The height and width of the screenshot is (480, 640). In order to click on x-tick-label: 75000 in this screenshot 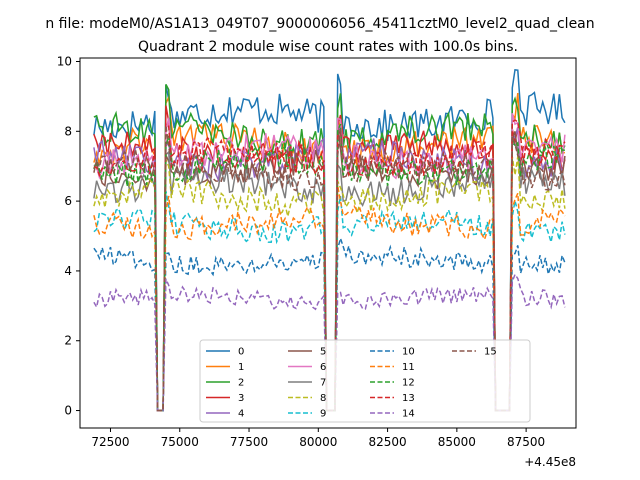, I will do `click(180, 442)`.